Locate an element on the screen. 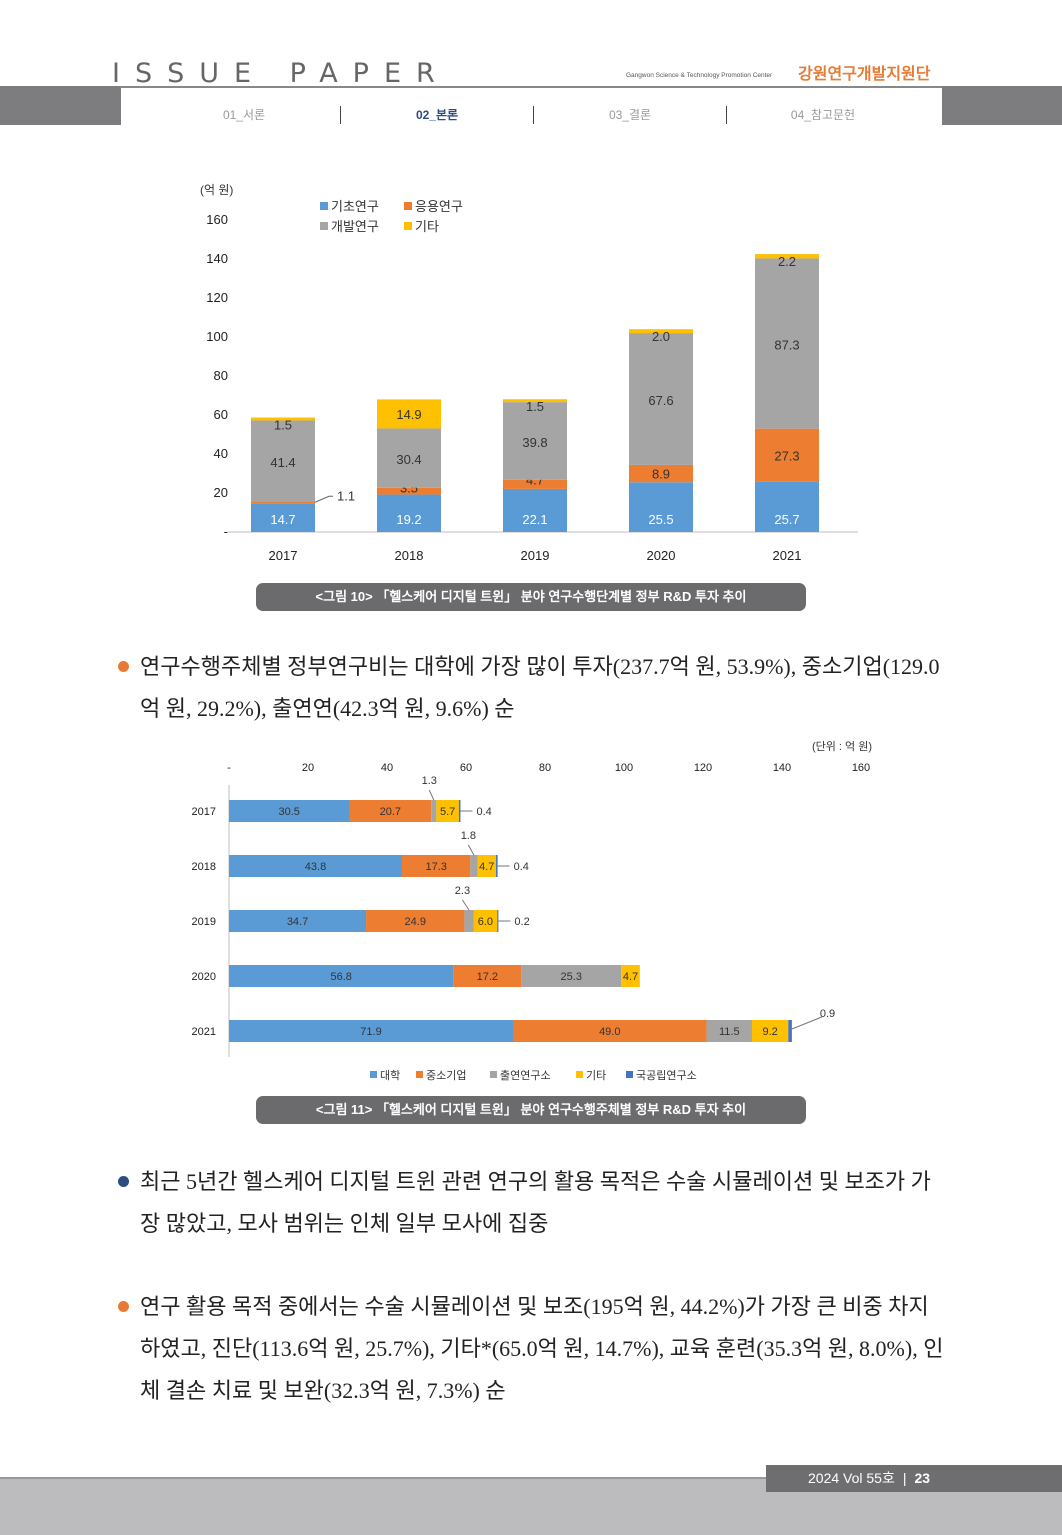 The image size is (1062, 1535). y-tick-label: 2018 is located at coordinates (204, 867).